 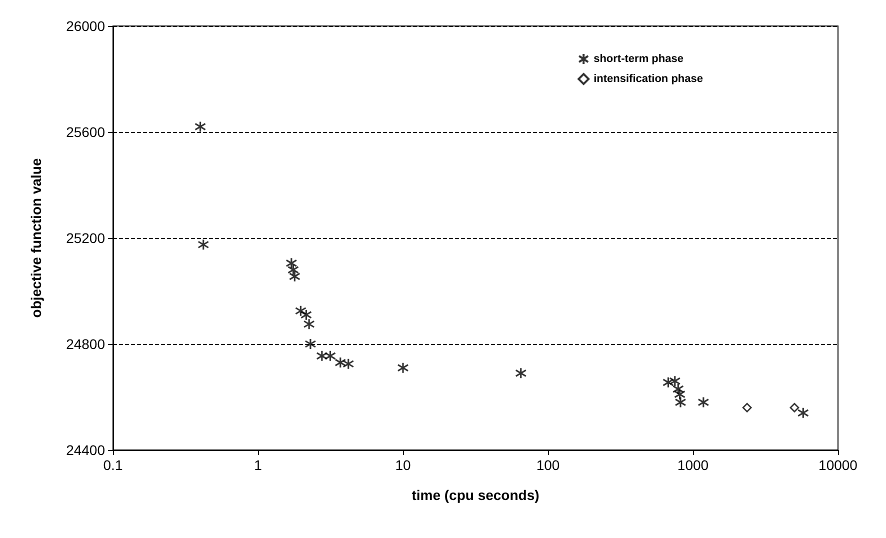 I want to click on x-tick-label: 100, so click(x=548, y=465).